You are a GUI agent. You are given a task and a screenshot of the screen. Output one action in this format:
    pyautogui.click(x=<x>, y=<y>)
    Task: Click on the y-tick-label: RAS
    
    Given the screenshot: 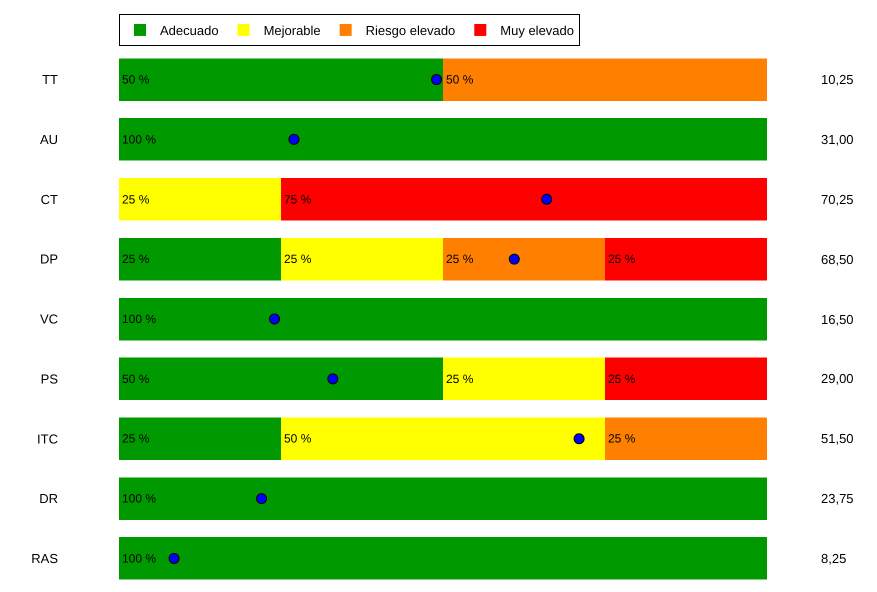 What is the action you would take?
    pyautogui.click(x=44, y=558)
    